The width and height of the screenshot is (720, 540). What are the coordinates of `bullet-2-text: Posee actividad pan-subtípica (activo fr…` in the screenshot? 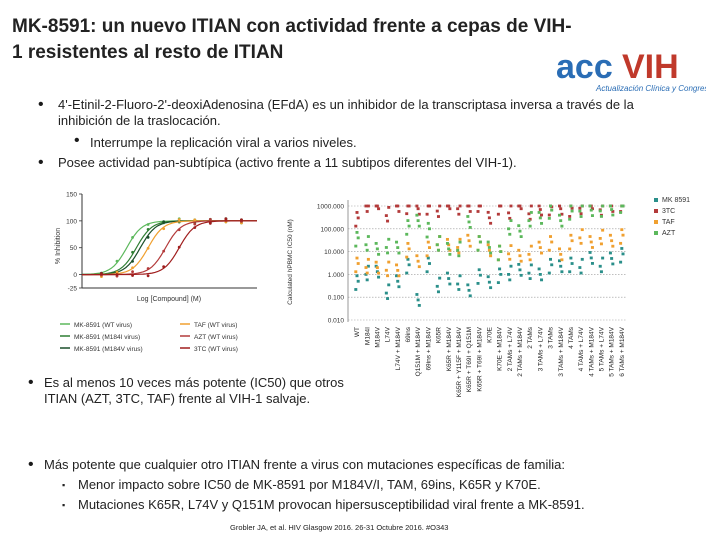 It's located at (287, 162).